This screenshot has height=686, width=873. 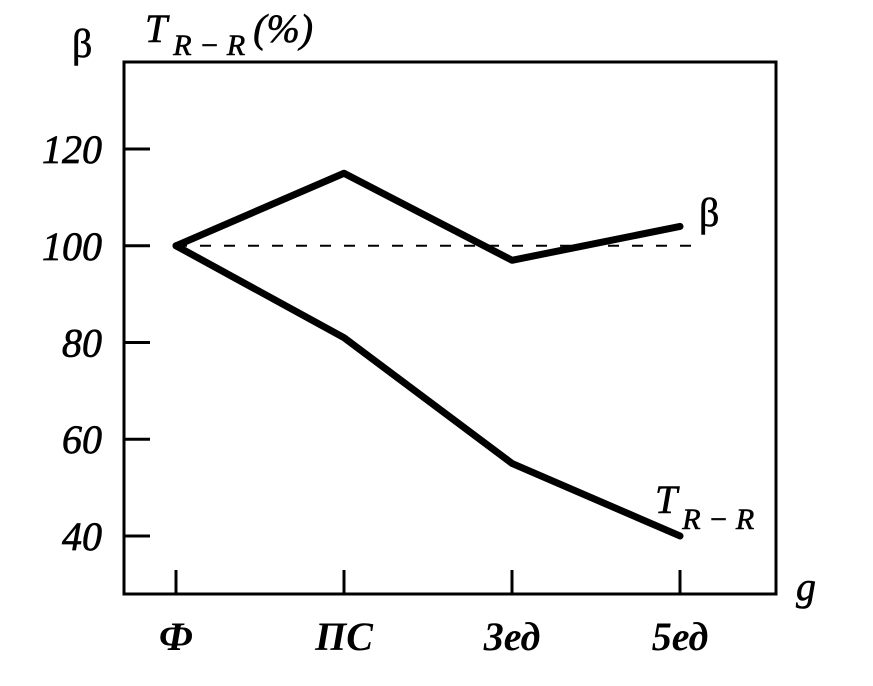 What do you see at coordinates (176, 636) in the screenshot?
I see `x-tick-label: Ф` at bounding box center [176, 636].